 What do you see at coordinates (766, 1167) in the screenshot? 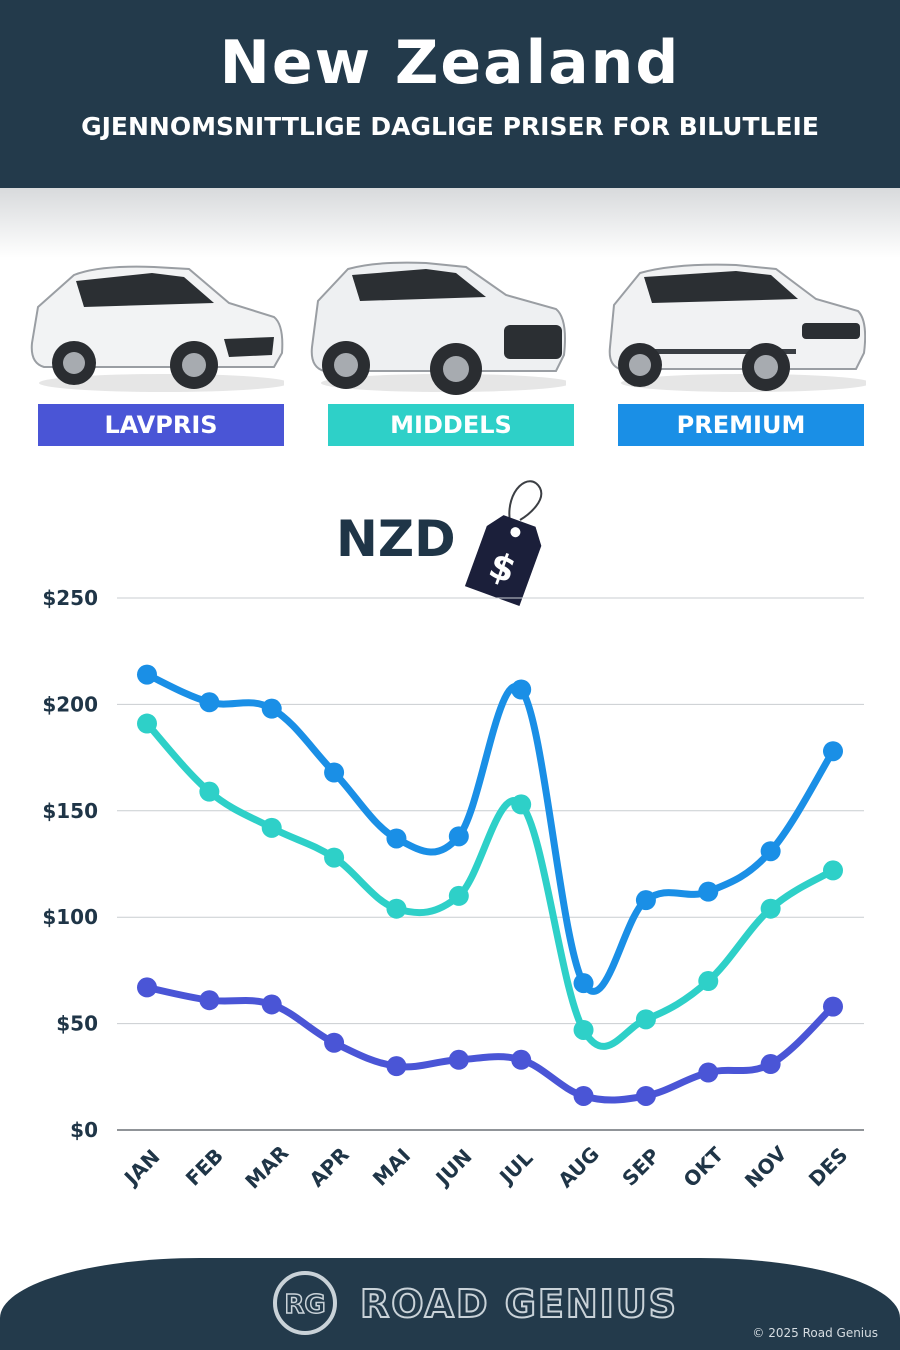
I see `x-tick-label: NOV` at bounding box center [766, 1167].